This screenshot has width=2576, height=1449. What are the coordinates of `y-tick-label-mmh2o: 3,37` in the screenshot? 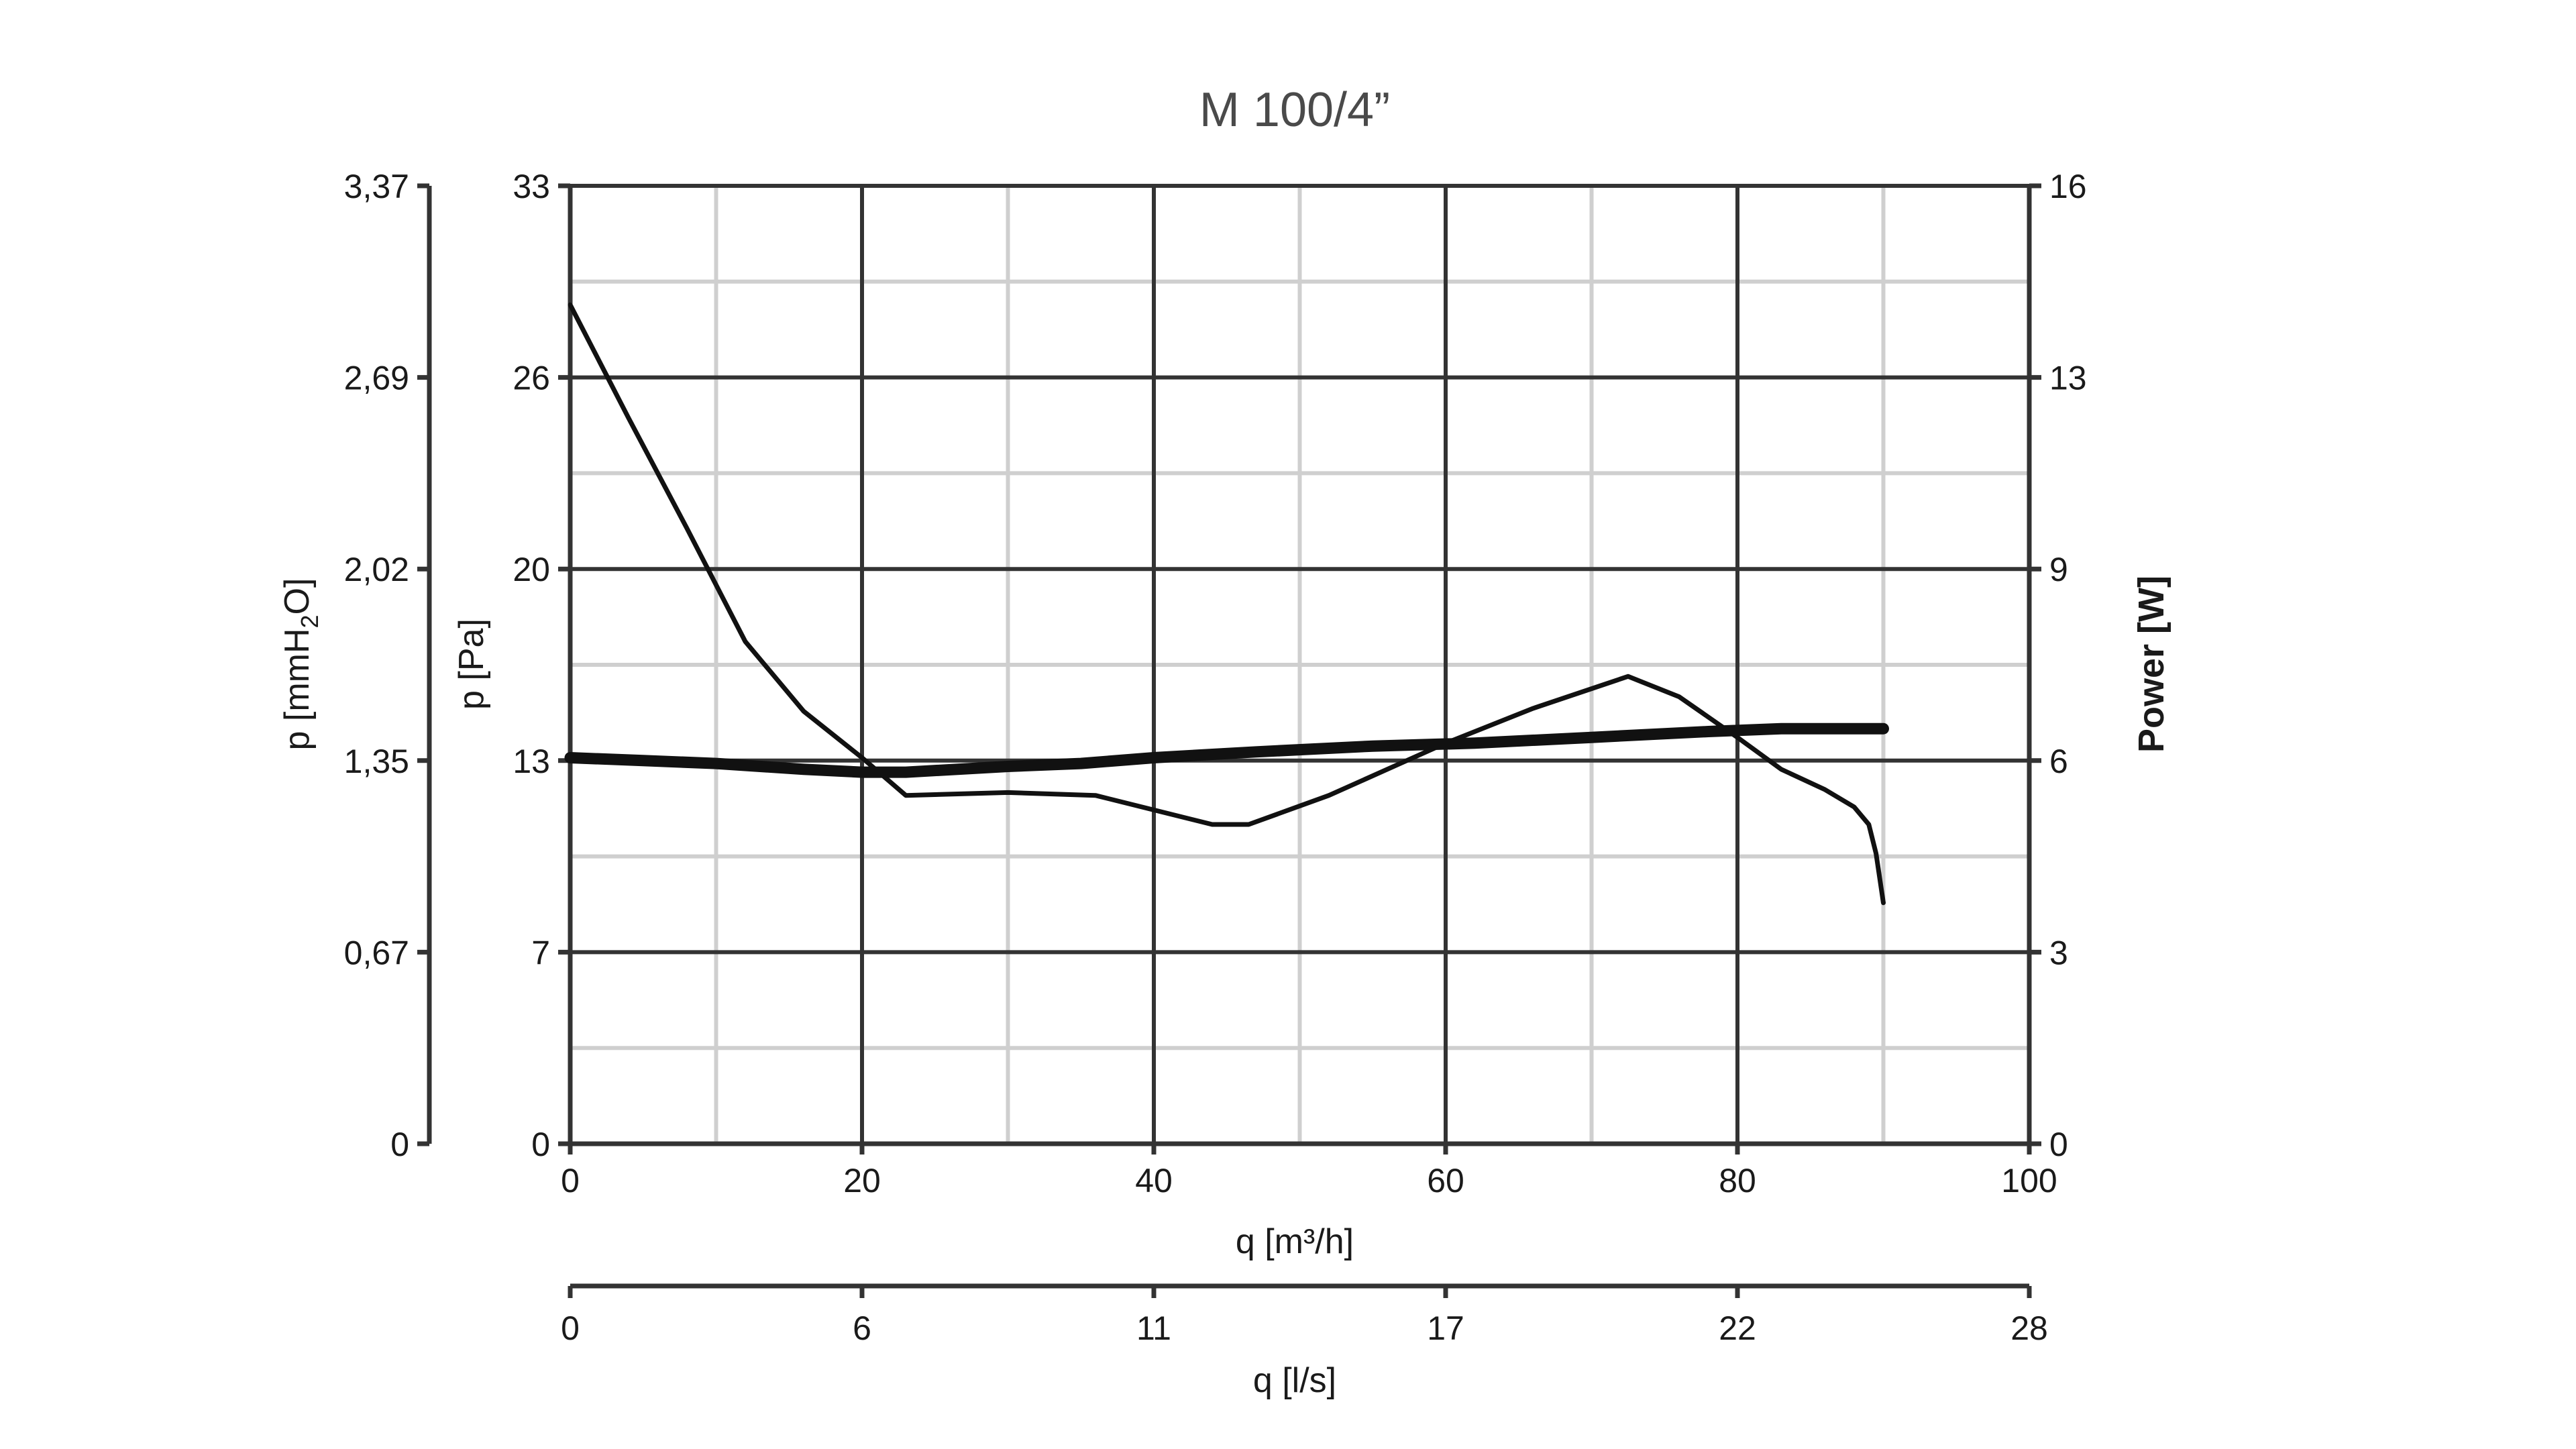 It's located at (376, 186).